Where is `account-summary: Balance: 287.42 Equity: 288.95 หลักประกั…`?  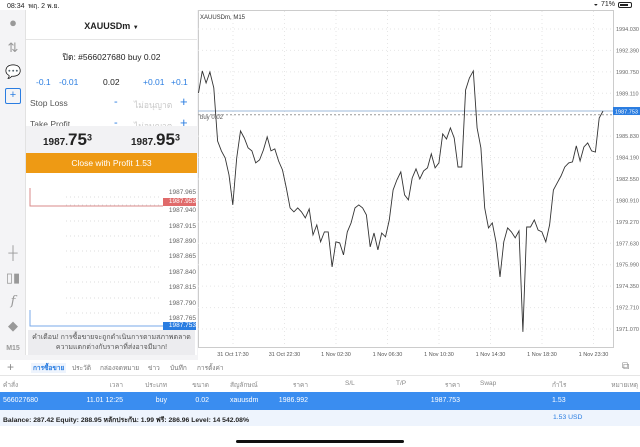
account-summary: Balance: 287.42 Equity: 288.95 หลักประกั… is located at coordinates (320, 418).